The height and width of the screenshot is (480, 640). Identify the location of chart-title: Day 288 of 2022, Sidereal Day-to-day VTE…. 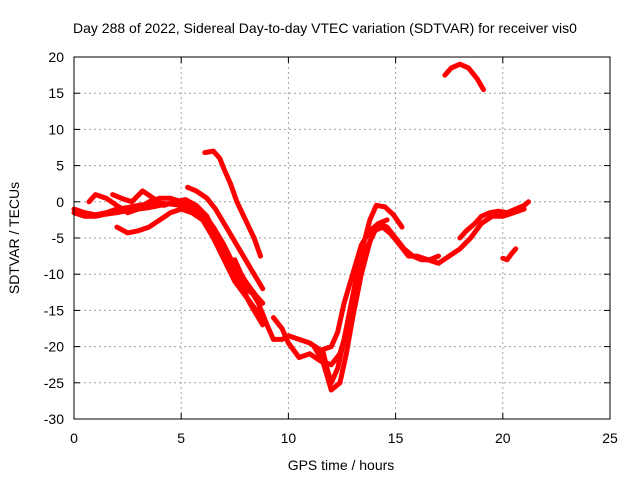
(325, 28).